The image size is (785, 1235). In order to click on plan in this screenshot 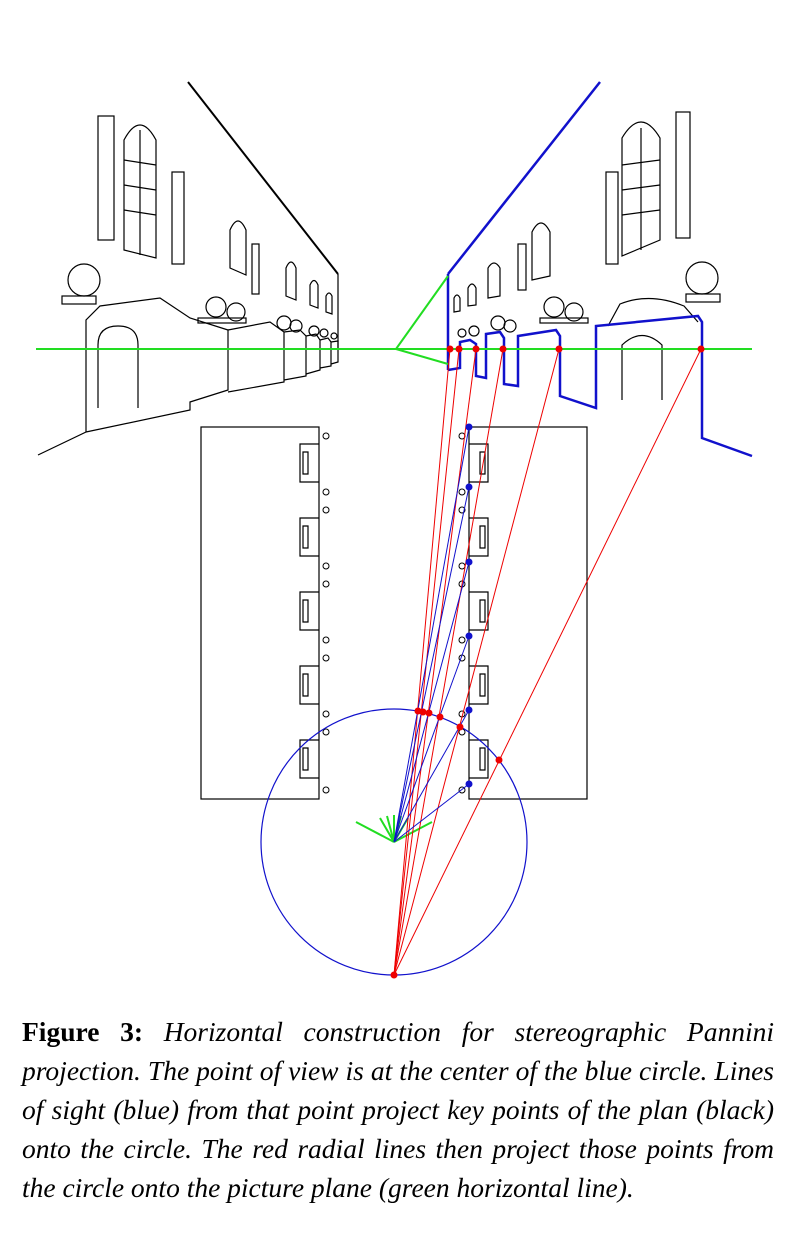, I will do `click(394, 613)`.